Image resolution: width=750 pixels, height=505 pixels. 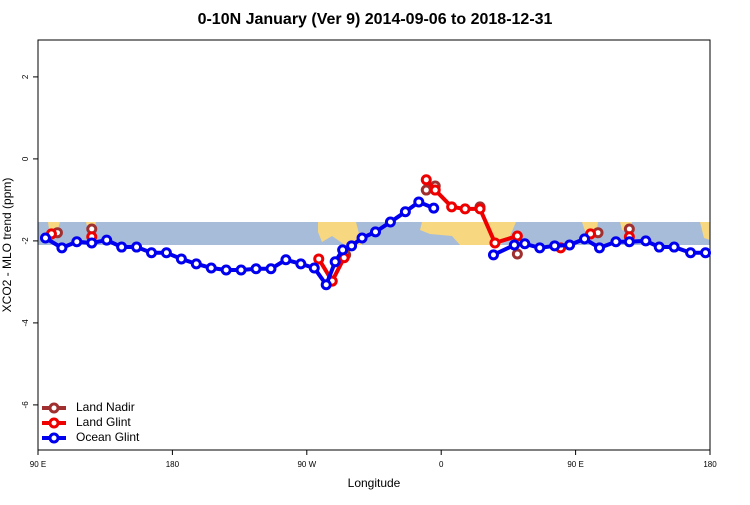 What do you see at coordinates (25, 405) in the screenshot?
I see `y-tick-label: -6` at bounding box center [25, 405].